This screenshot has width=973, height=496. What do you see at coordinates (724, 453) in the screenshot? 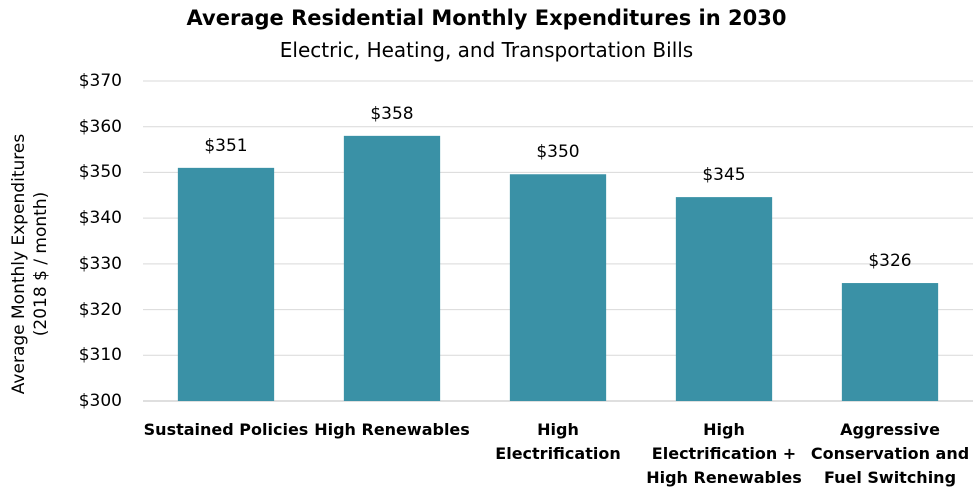
I see `x-tick-label: High Electrification + High Renewables` at bounding box center [724, 453].